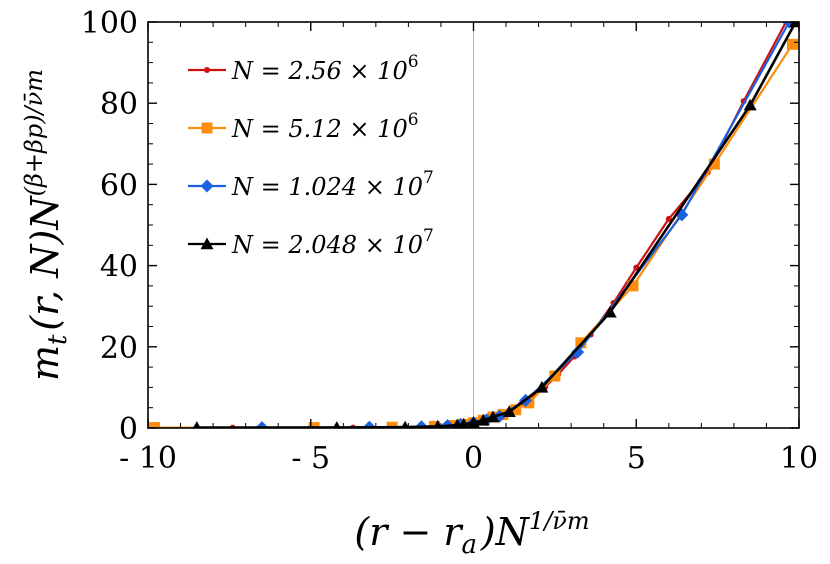 The image size is (830, 564). I want to click on legend-entry-2: N = 5.12 × 106, so click(303, 126).